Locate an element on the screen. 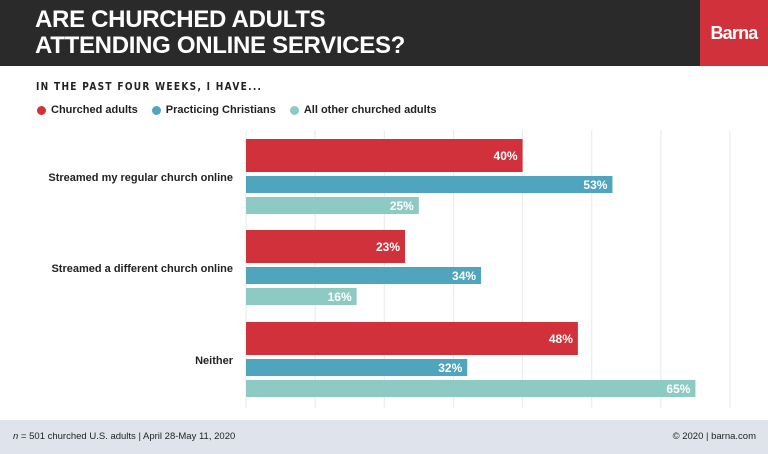  legend-label: All other churched adults is located at coordinates (370, 110).